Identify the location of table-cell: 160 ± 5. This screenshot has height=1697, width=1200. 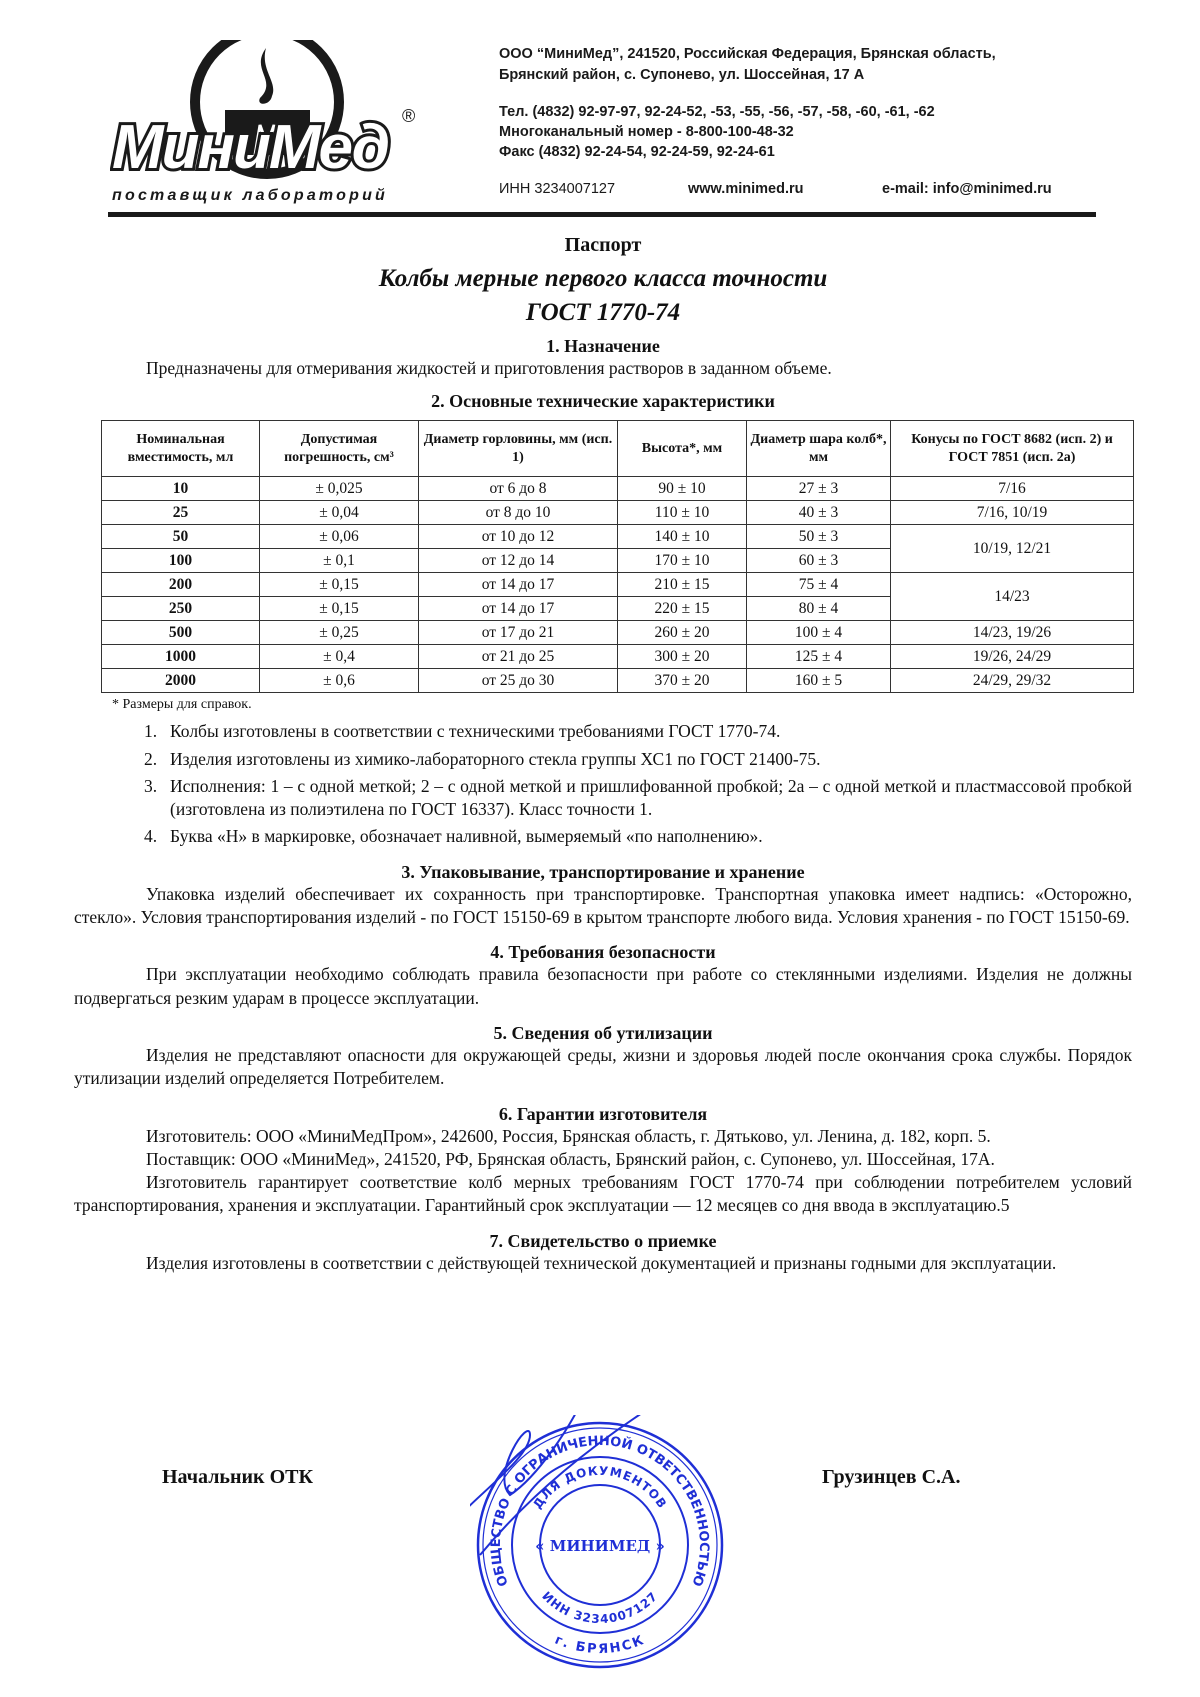
(818, 681).